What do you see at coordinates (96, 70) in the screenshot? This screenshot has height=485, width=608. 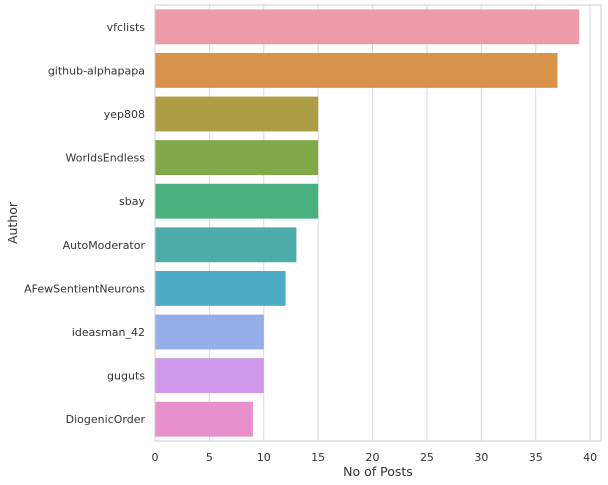 I see `y-tick-label: github-alphapapa` at bounding box center [96, 70].